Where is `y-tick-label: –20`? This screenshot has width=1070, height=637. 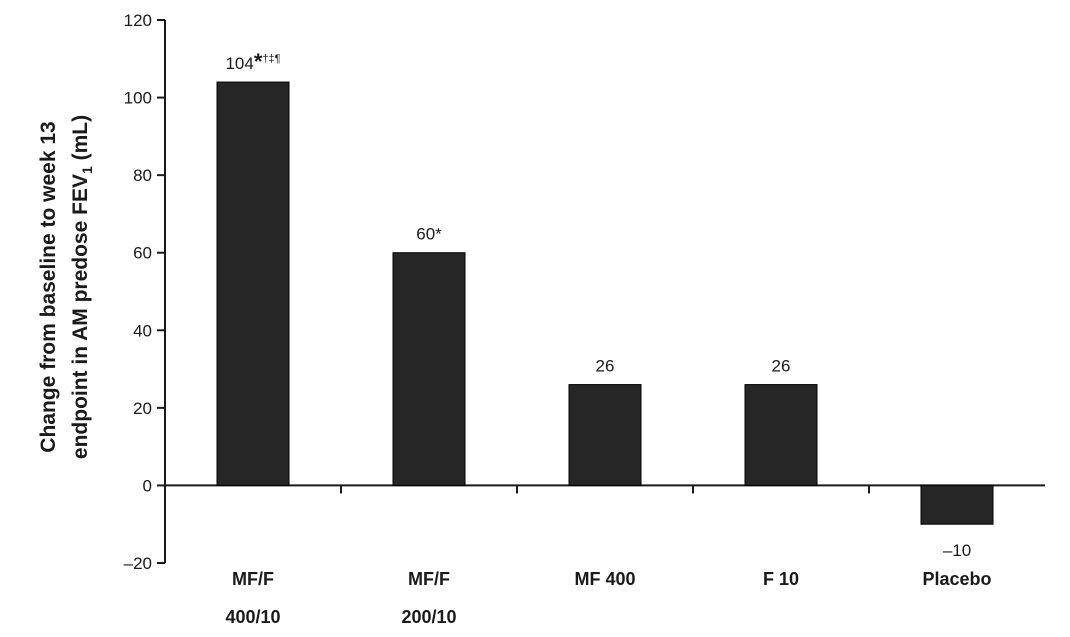 y-tick-label: –20 is located at coordinates (138, 563).